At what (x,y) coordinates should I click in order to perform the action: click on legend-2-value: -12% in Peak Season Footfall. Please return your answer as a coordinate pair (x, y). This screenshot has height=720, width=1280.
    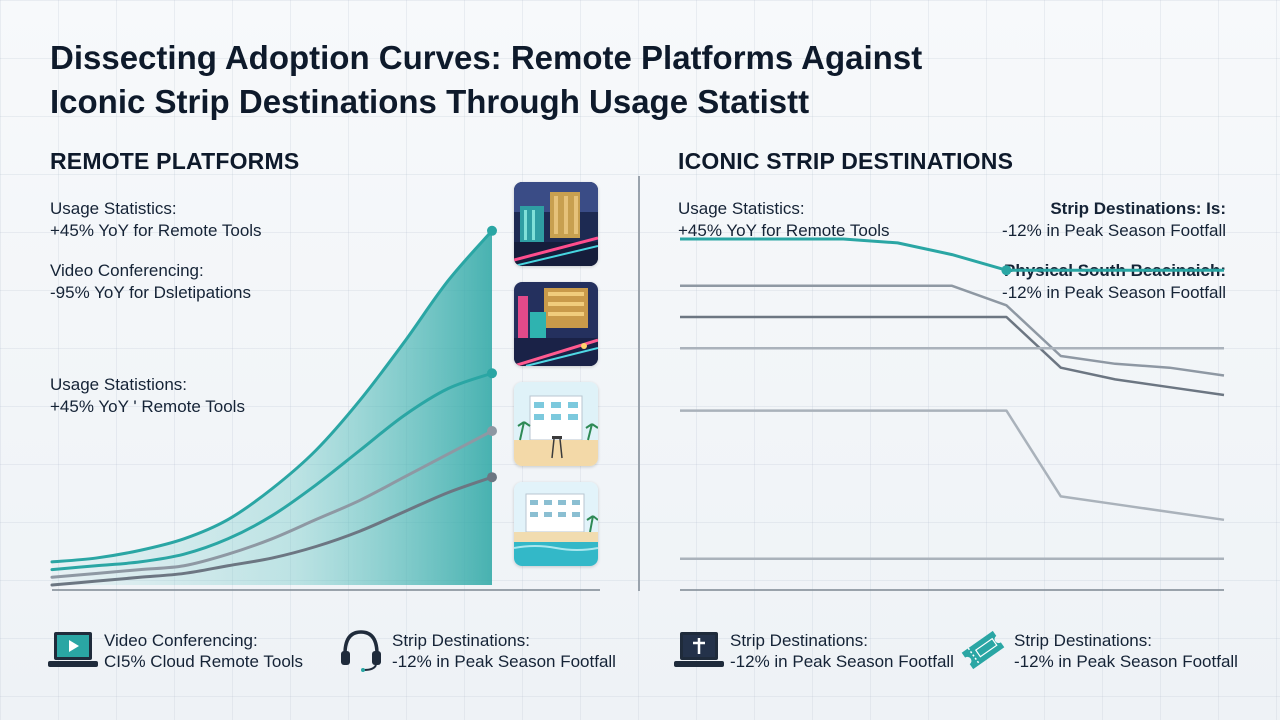
    Looking at the image, I should click on (504, 661).